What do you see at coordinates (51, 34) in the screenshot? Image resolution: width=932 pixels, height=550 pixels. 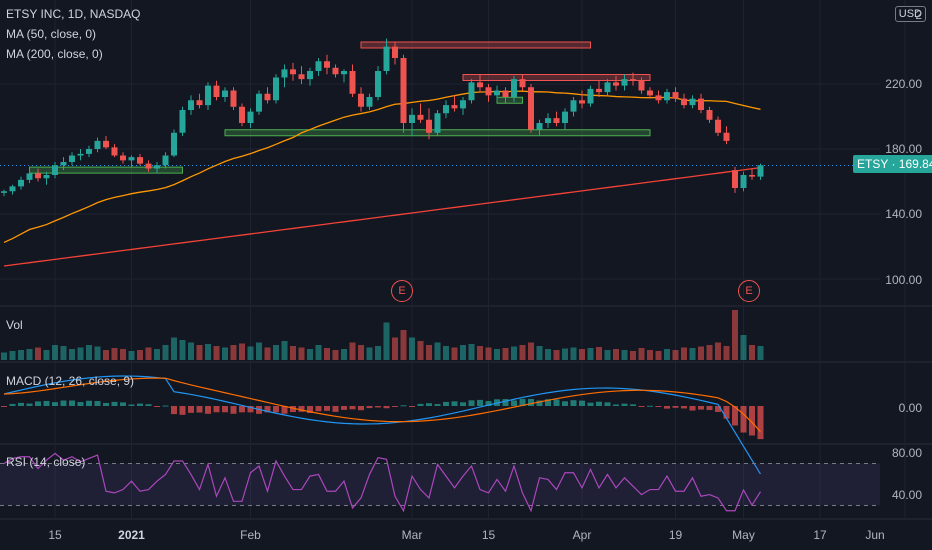 I see `legend-ma50: MA (50, close, 0)` at bounding box center [51, 34].